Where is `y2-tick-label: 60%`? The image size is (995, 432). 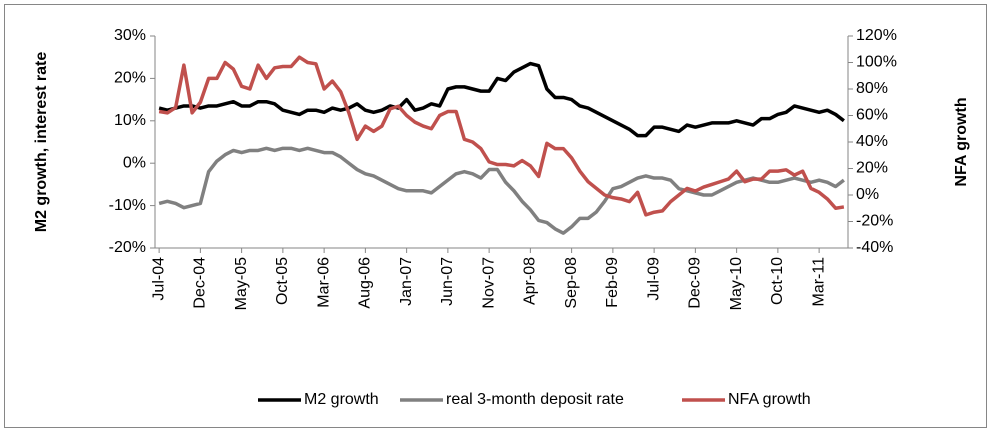 y2-tick-label: 60% is located at coordinates (872, 115).